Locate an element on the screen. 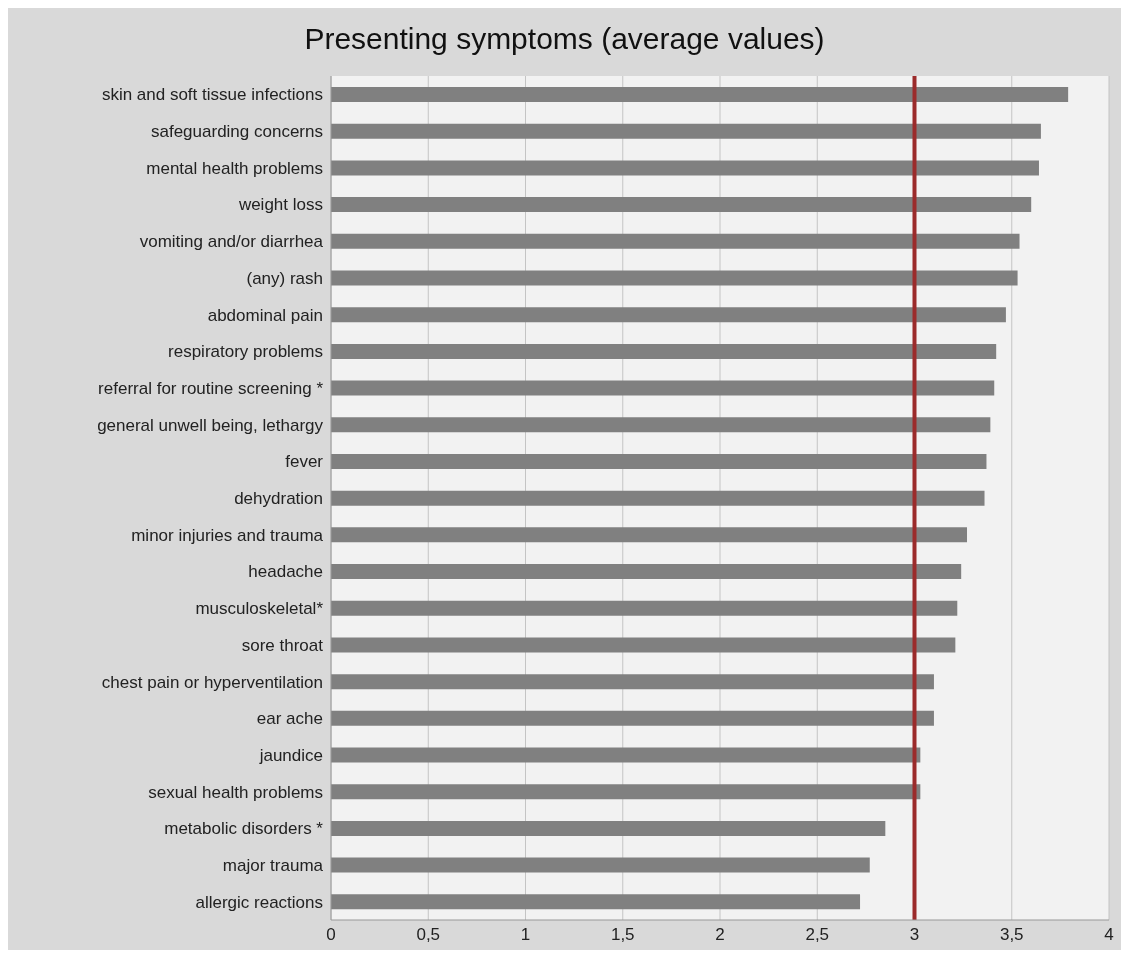 The image size is (1129, 958). y-tick-label: dehydration is located at coordinates (278, 499).